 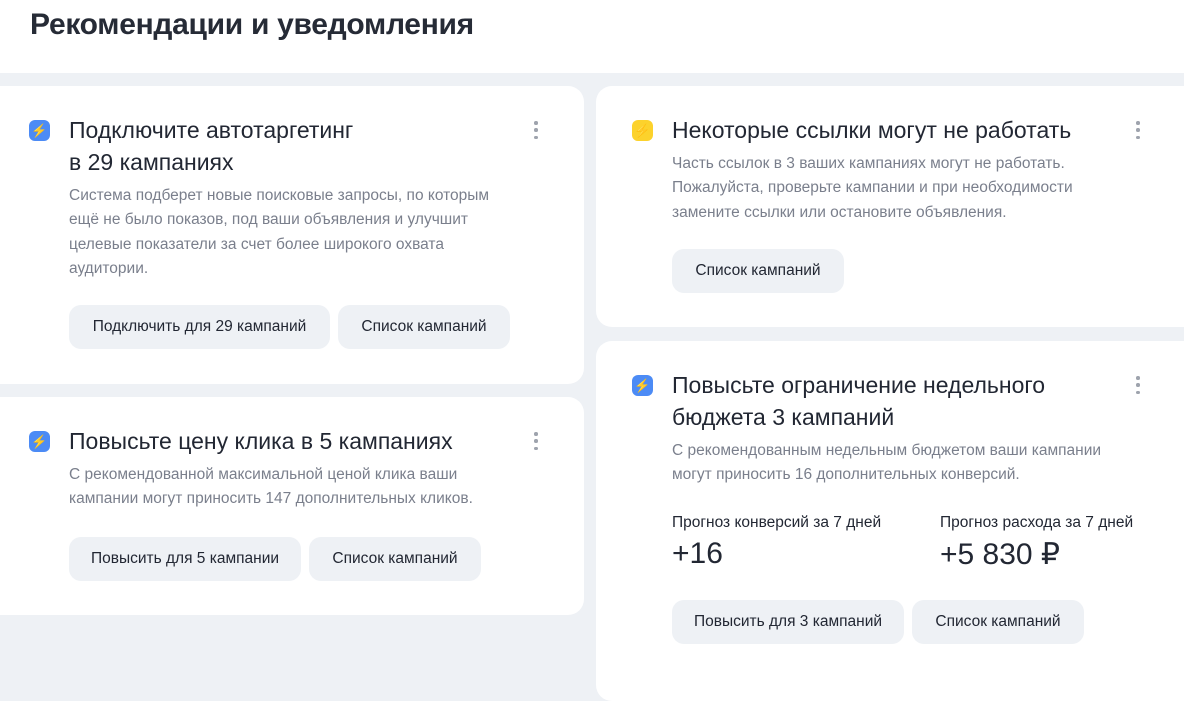 I want to click on enable-autotargeting-button: Подключить для 29 кампаний, so click(x=199, y=327).